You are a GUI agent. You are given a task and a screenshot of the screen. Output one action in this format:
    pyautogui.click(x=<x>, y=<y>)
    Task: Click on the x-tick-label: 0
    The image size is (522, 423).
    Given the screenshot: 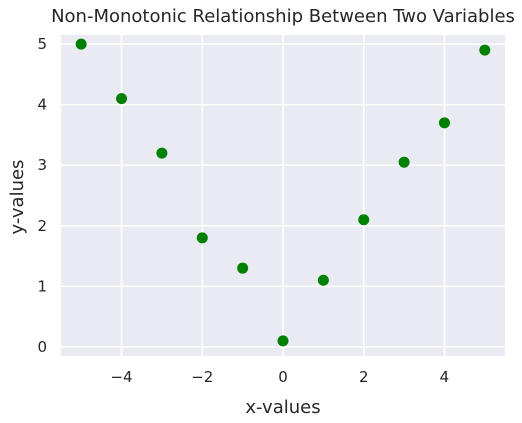 What is the action you would take?
    pyautogui.click(x=283, y=377)
    